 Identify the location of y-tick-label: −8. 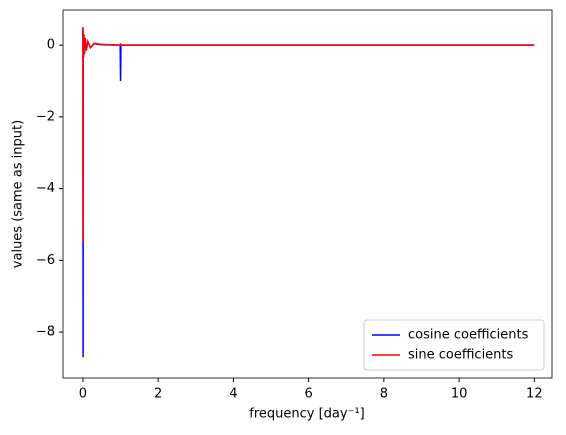
(45, 332).